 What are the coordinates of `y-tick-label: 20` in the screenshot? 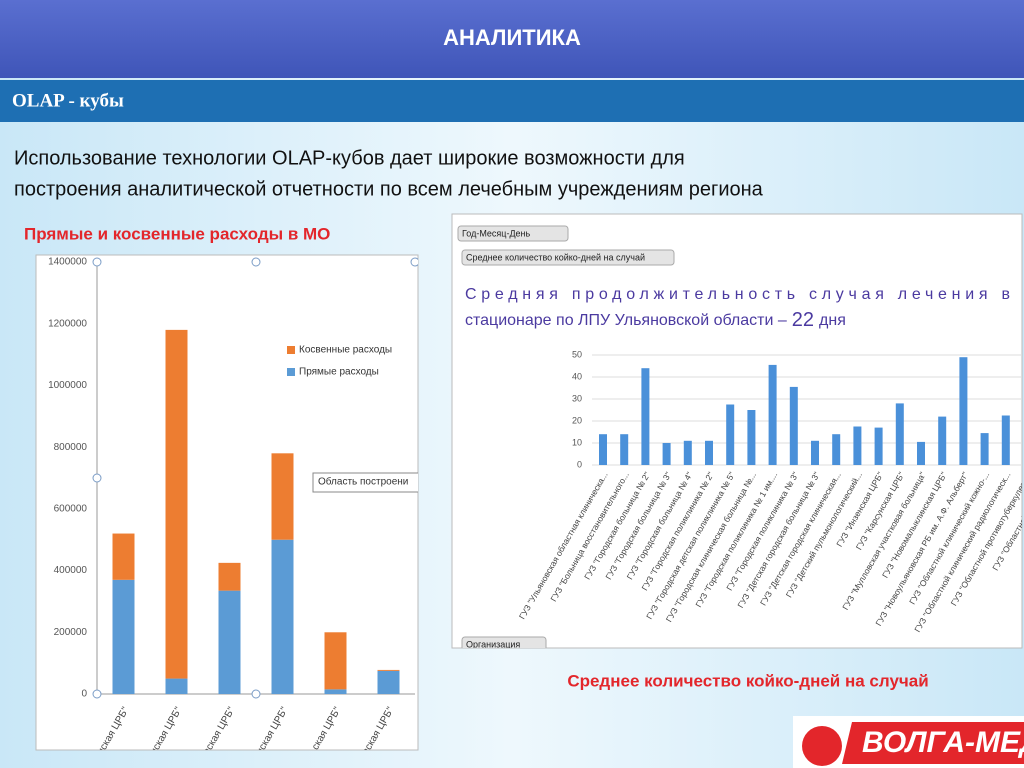 It's located at (577, 420).